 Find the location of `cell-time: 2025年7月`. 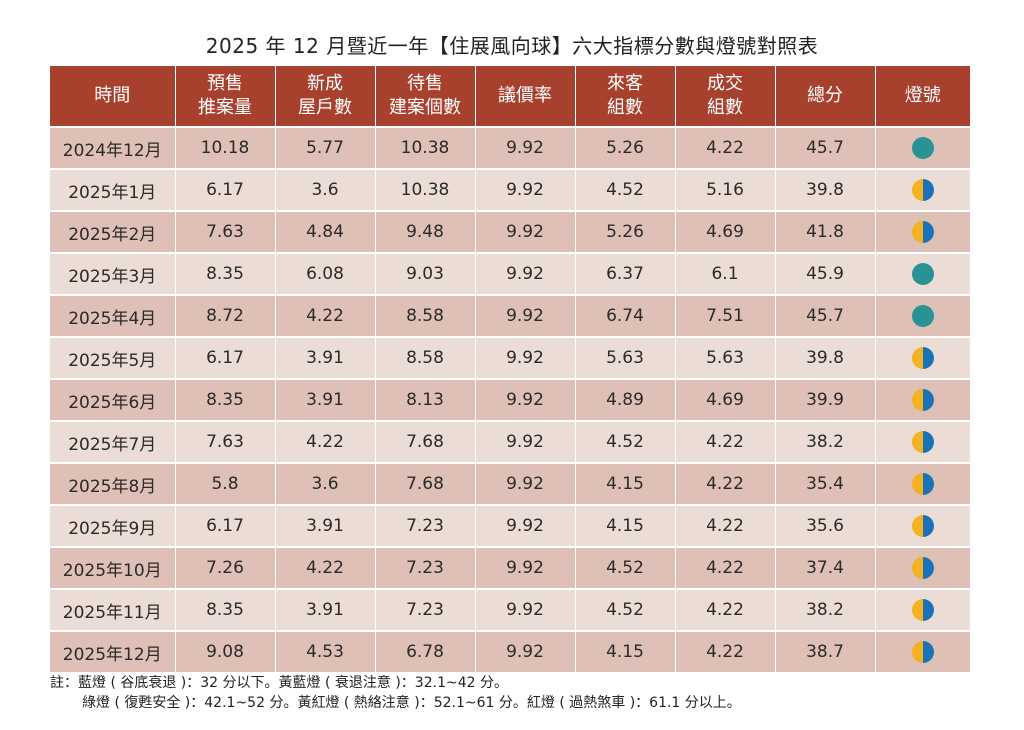

cell-time: 2025年7月 is located at coordinates (113, 441).